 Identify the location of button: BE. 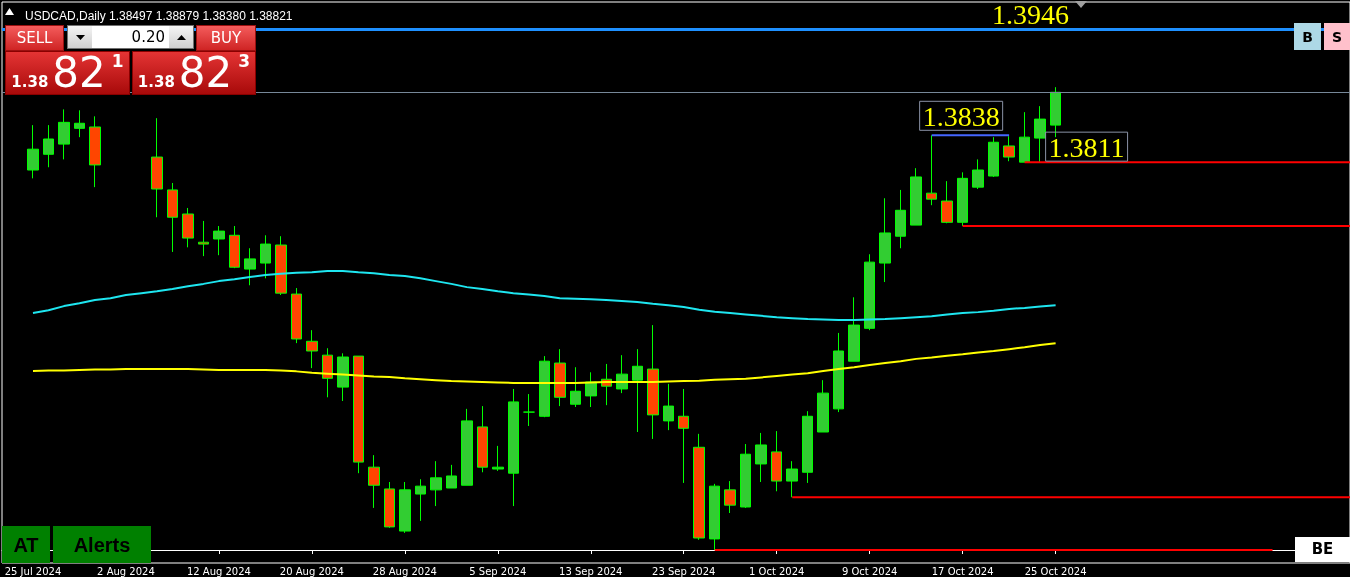
(1322, 549).